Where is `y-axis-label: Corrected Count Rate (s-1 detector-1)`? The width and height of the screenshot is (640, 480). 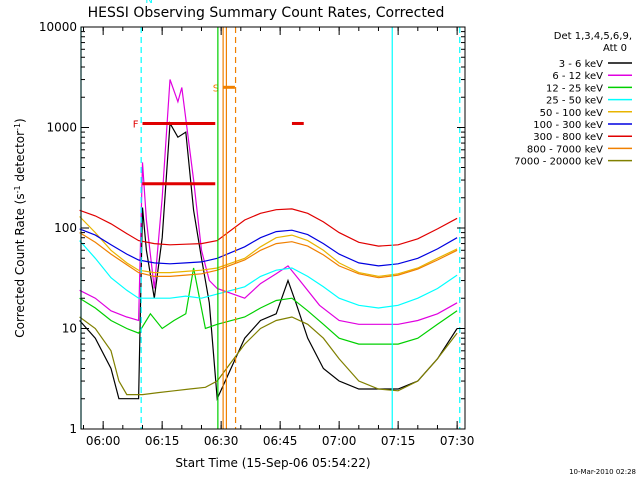
y-axis-label: Corrected Count Rate (s-1 detector-1) is located at coordinates (20, 227).